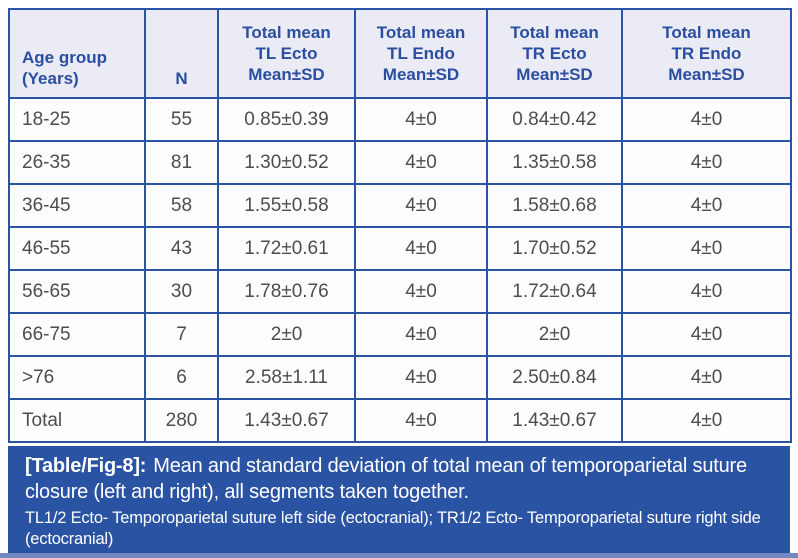 This screenshot has height=558, width=798. What do you see at coordinates (286, 119) in the screenshot?
I see `cell-tl-ecto: 0.85±0.39` at bounding box center [286, 119].